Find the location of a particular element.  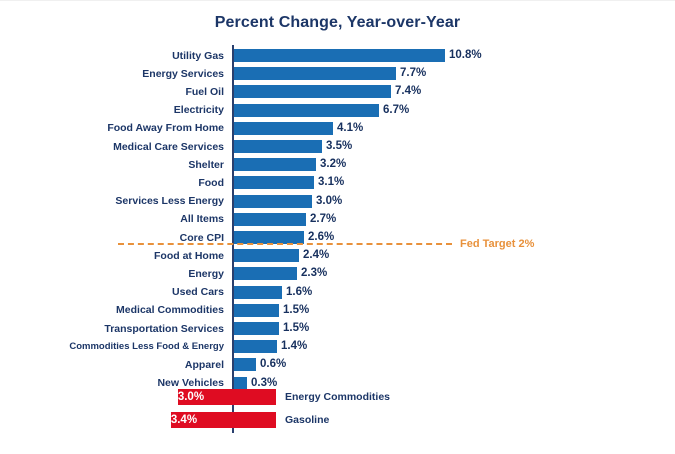

category-label: New Vehicles is located at coordinates (190, 383).